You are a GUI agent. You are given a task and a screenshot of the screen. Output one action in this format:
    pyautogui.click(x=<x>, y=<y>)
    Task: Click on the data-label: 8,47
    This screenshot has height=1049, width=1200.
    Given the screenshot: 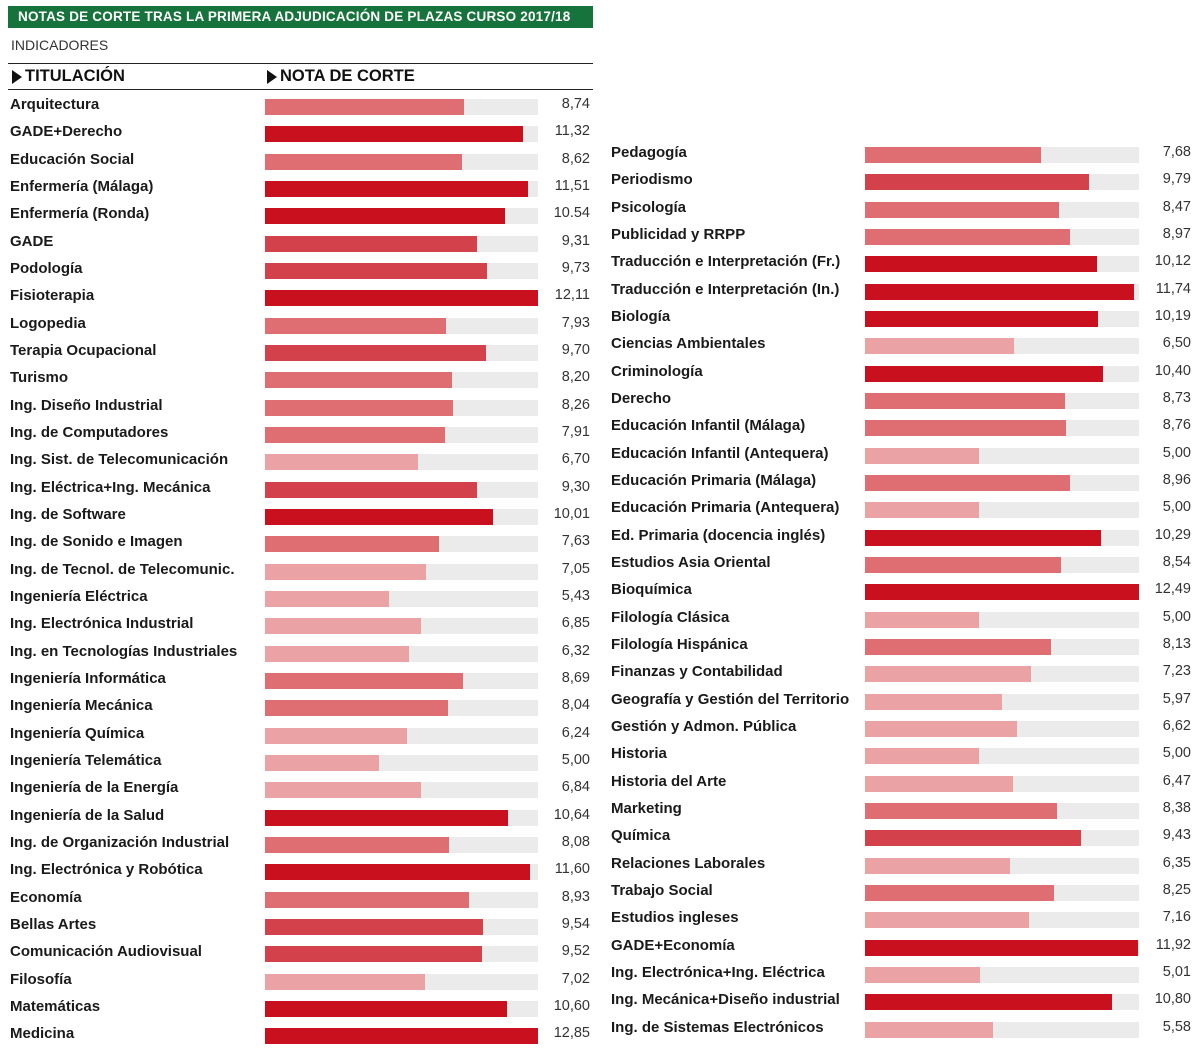 What is the action you would take?
    pyautogui.click(x=1176, y=206)
    